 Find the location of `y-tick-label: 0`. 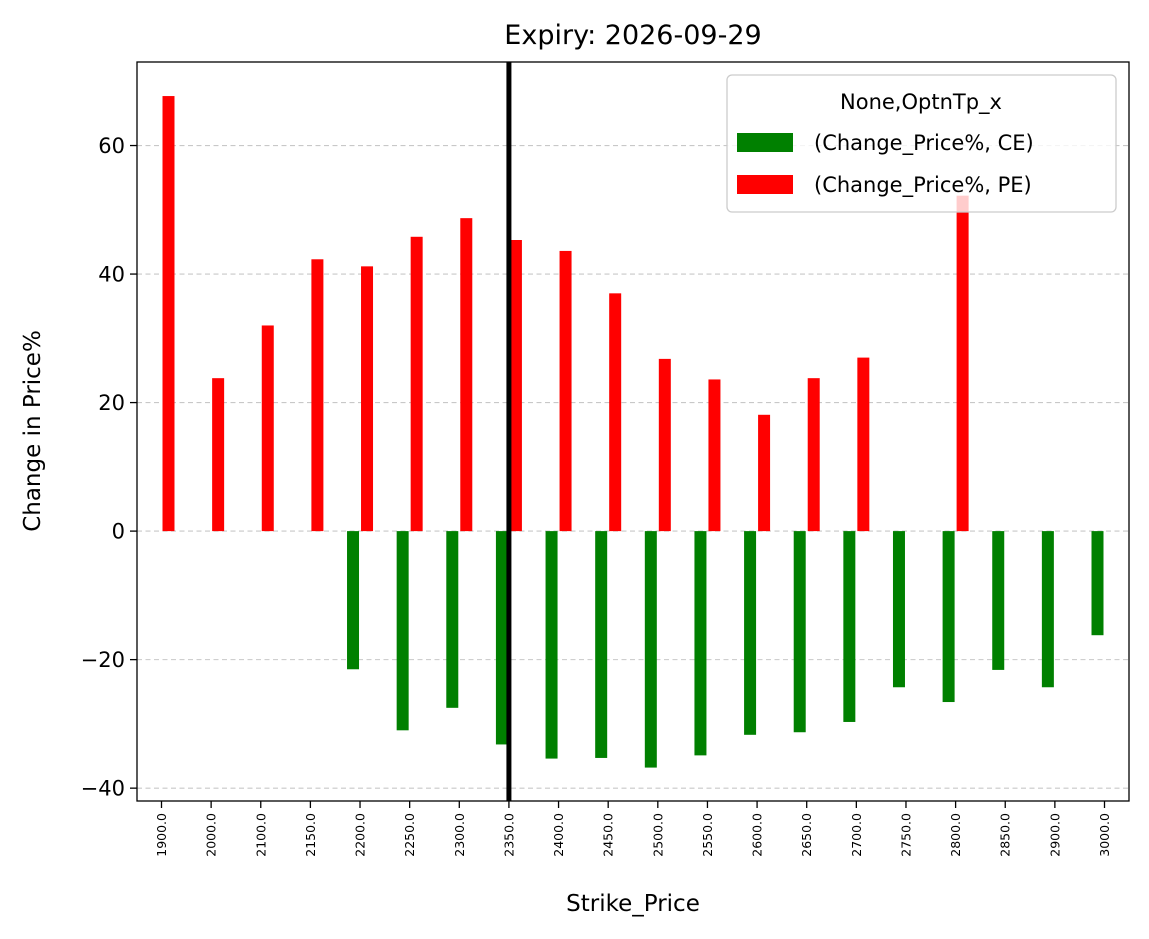

y-tick-label: 0 is located at coordinates (118, 532).